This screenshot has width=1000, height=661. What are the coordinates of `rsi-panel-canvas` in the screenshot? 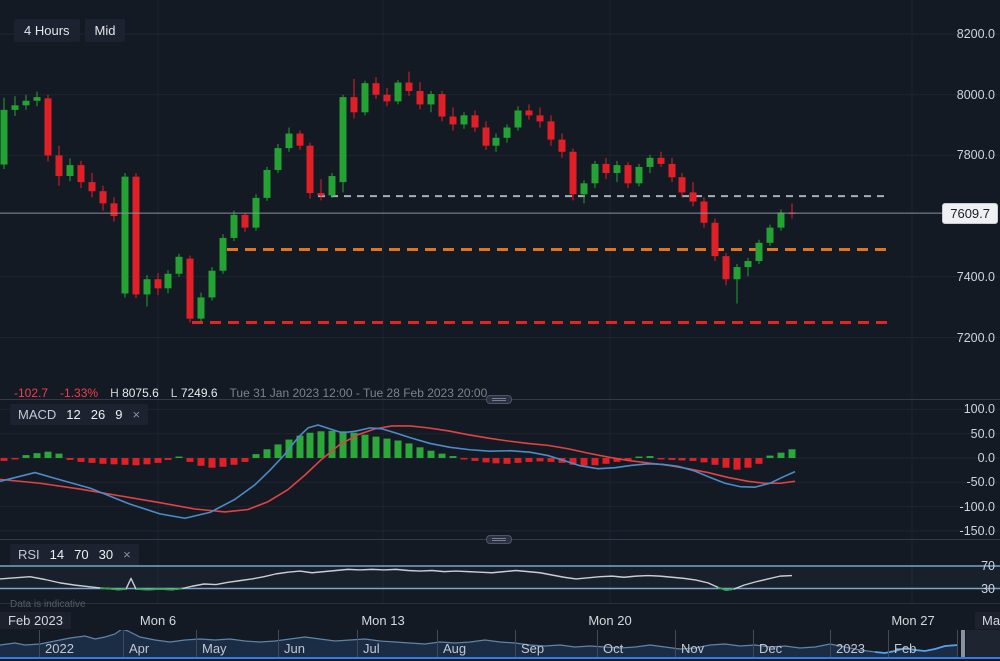 It's located at (500, 571).